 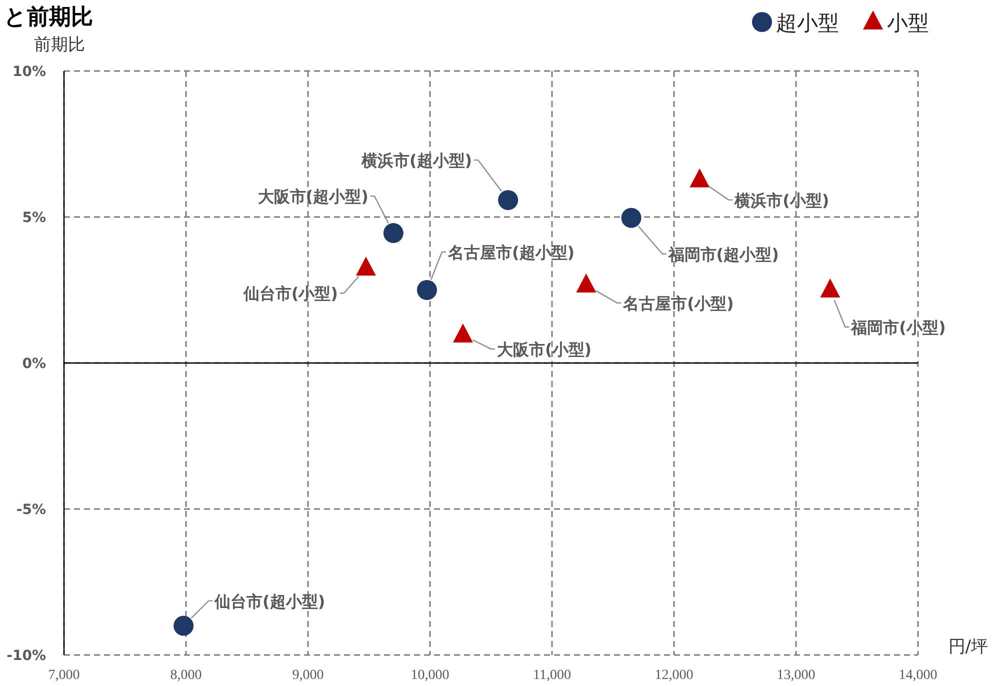 I want to click on y-tick-label: 5%, so click(x=34, y=218).